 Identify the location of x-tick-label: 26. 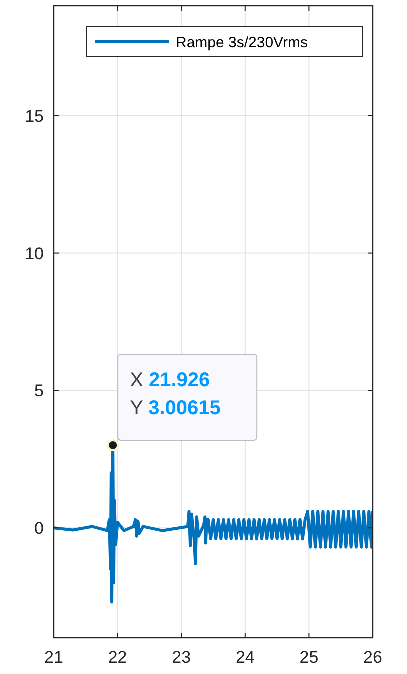
(373, 657).